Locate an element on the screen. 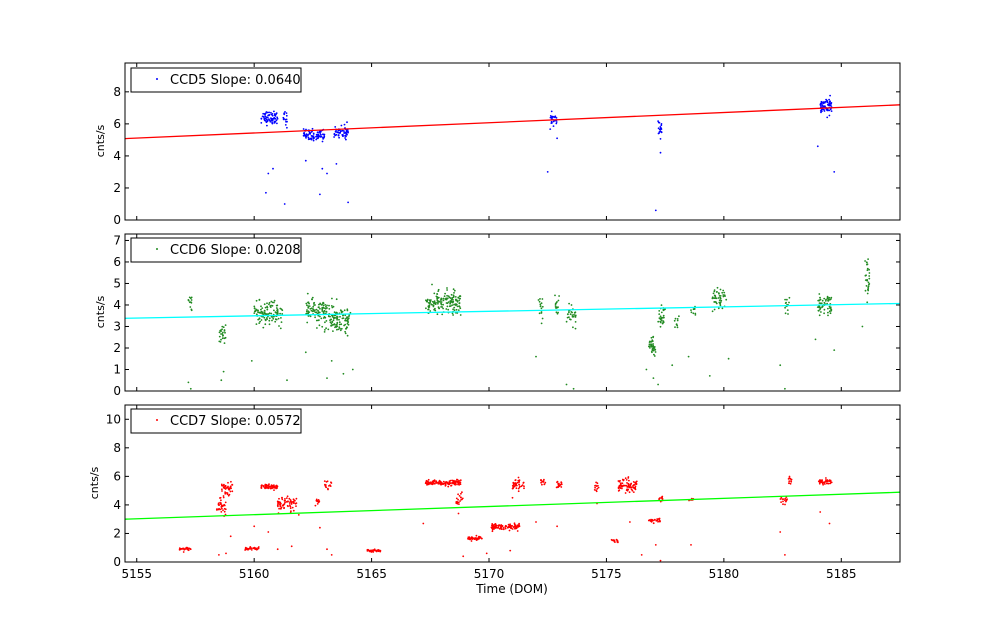 This screenshot has height=624, width=1000. ccd5-y-tick-label: 8 is located at coordinates (117, 92).